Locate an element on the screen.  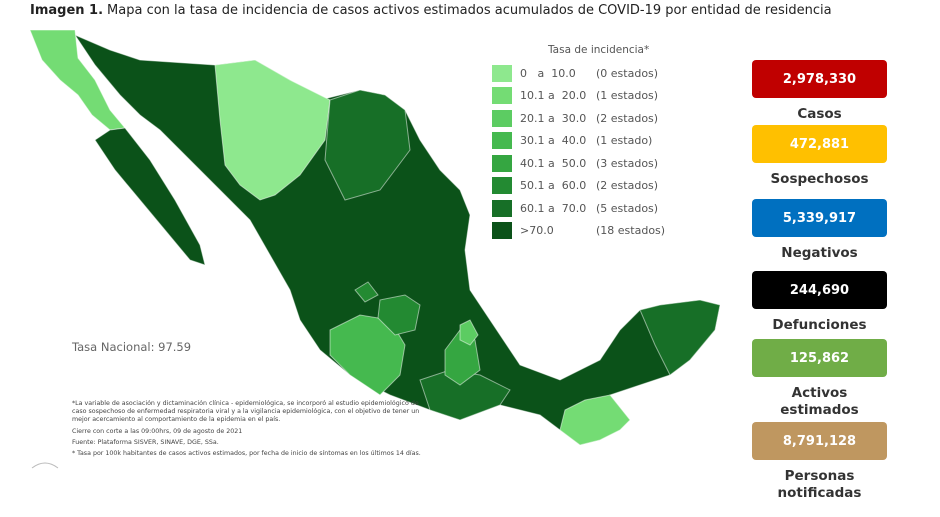
legend-item: 0 a 10.0 (0 estados) is located at coordinates (578, 73).